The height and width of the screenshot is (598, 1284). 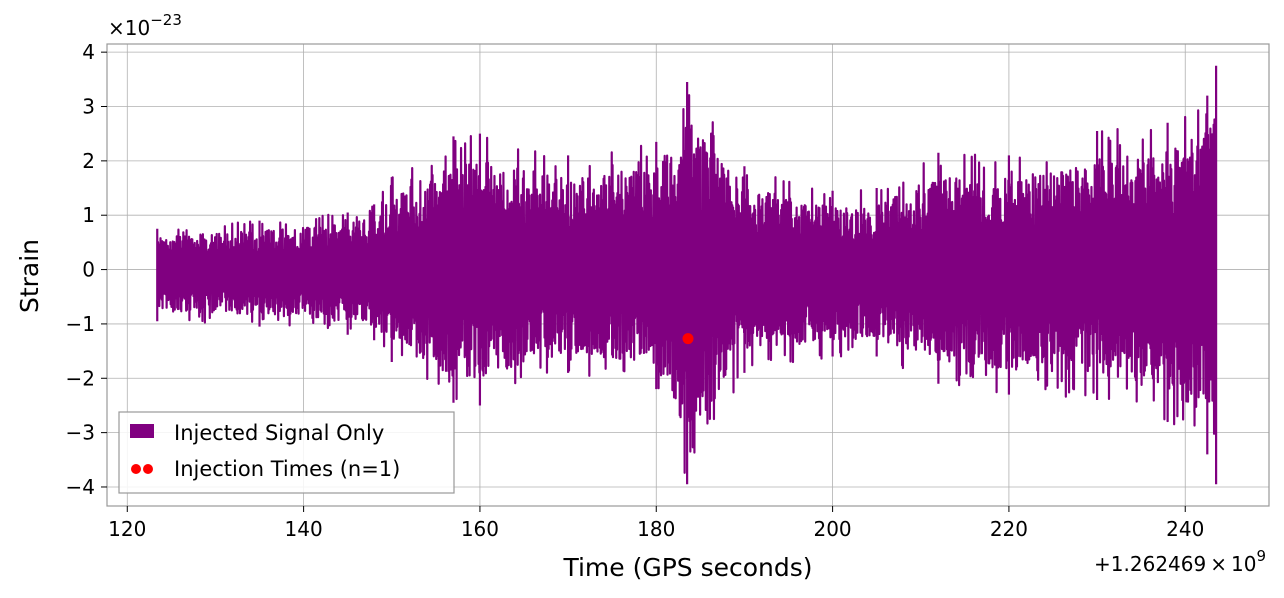 I want to click on y-tick-label-3: −1, so click(x=80, y=324).